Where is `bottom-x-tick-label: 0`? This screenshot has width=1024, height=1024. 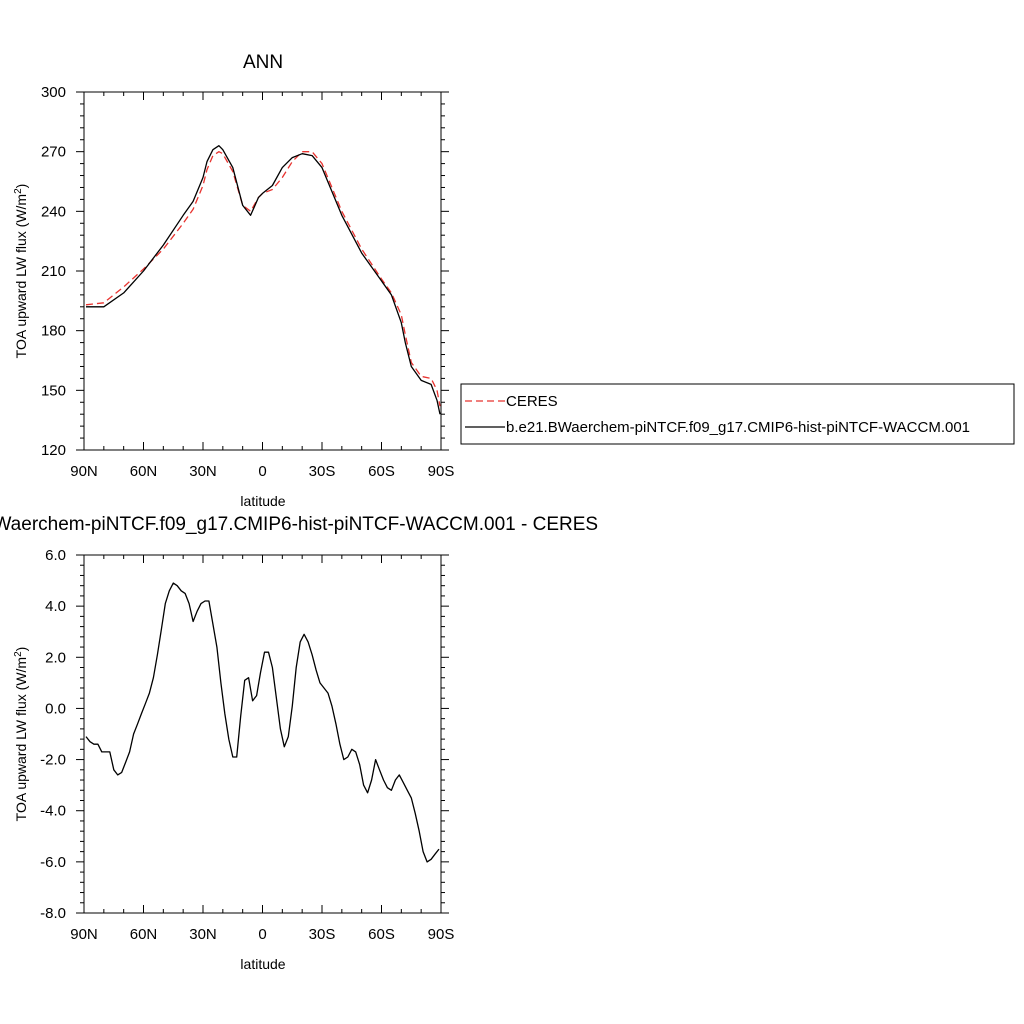 bottom-x-tick-label: 0 is located at coordinates (262, 934).